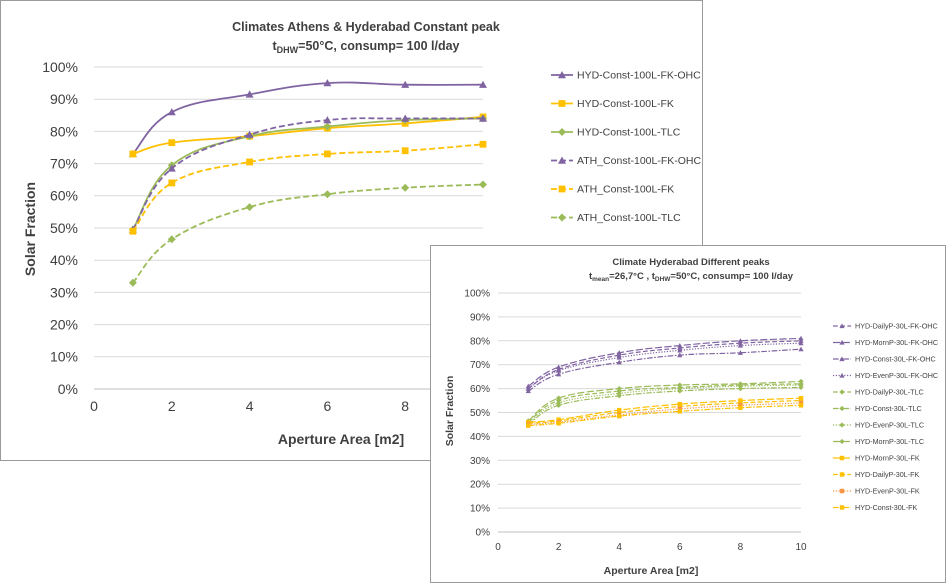 This screenshot has width=946, height=583. I want to click on x-tick-label: 8, so click(405, 406).